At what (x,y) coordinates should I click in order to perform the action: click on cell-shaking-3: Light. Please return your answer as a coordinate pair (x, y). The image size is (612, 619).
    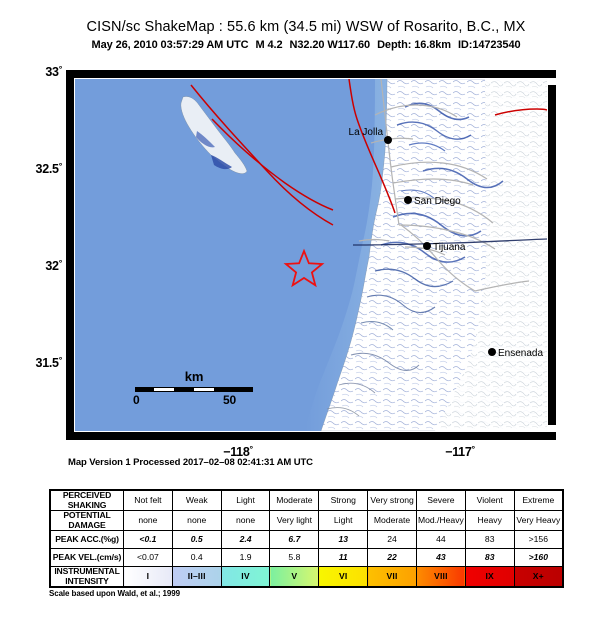
    Looking at the image, I should click on (245, 500).